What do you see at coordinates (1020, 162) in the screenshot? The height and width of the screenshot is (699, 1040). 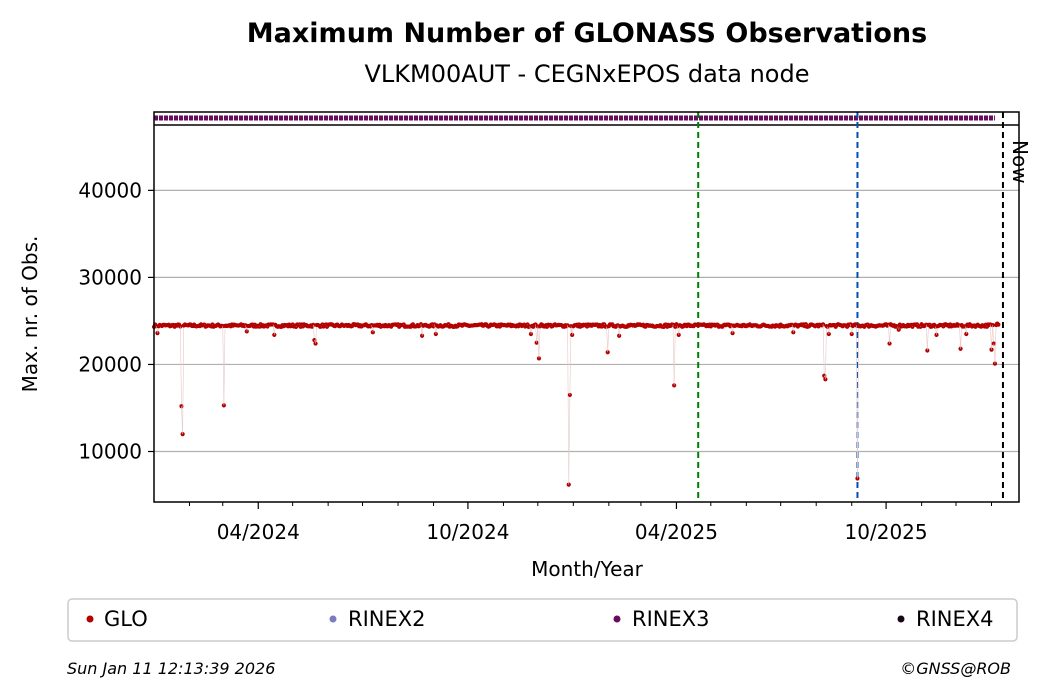 I see `now-label: Now` at bounding box center [1020, 162].